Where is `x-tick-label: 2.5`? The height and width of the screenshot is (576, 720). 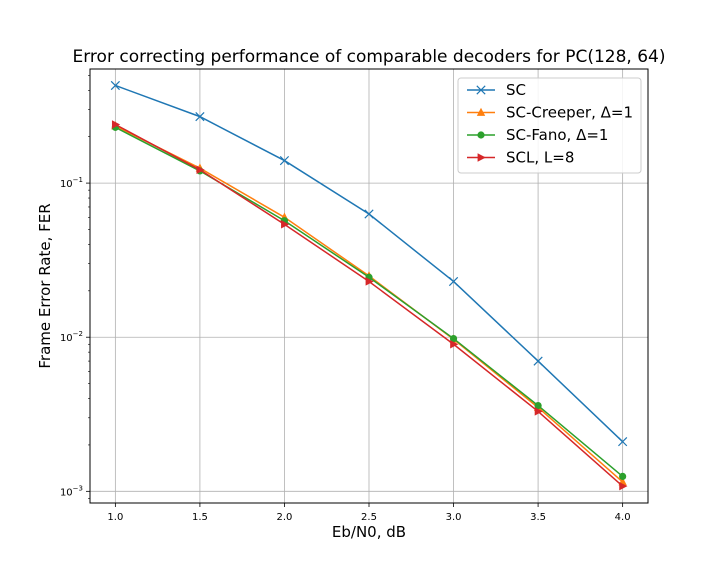
x-tick-label: 2.5 is located at coordinates (369, 517).